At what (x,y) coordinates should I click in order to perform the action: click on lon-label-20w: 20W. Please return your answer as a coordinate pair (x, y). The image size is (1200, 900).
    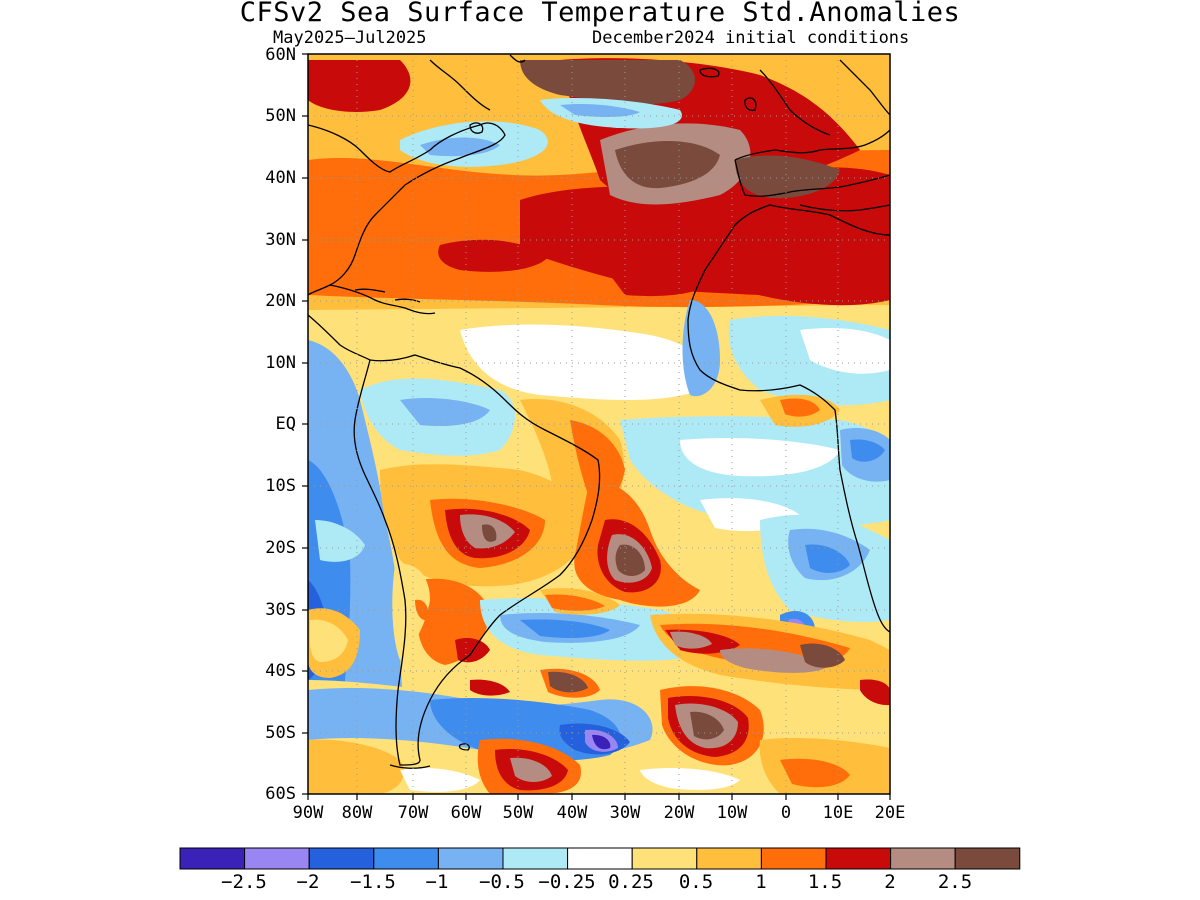
    Looking at the image, I should click on (679, 813).